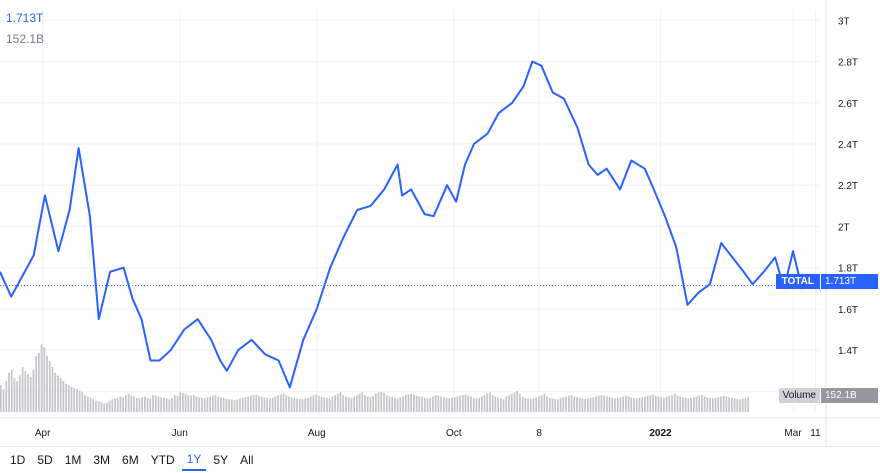  Describe the element at coordinates (848, 310) in the screenshot. I see `y-tick-label: 1.6T` at that location.